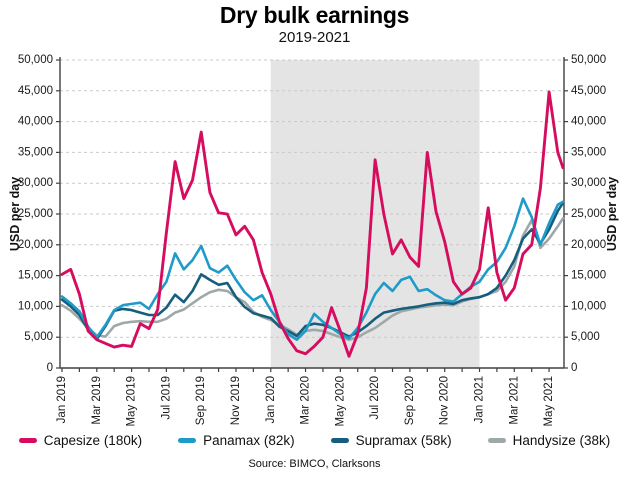 The width and height of the screenshot is (629, 477). What do you see at coordinates (514, 400) in the screenshot?
I see `svg-text: Mar 2021` at bounding box center [514, 400].